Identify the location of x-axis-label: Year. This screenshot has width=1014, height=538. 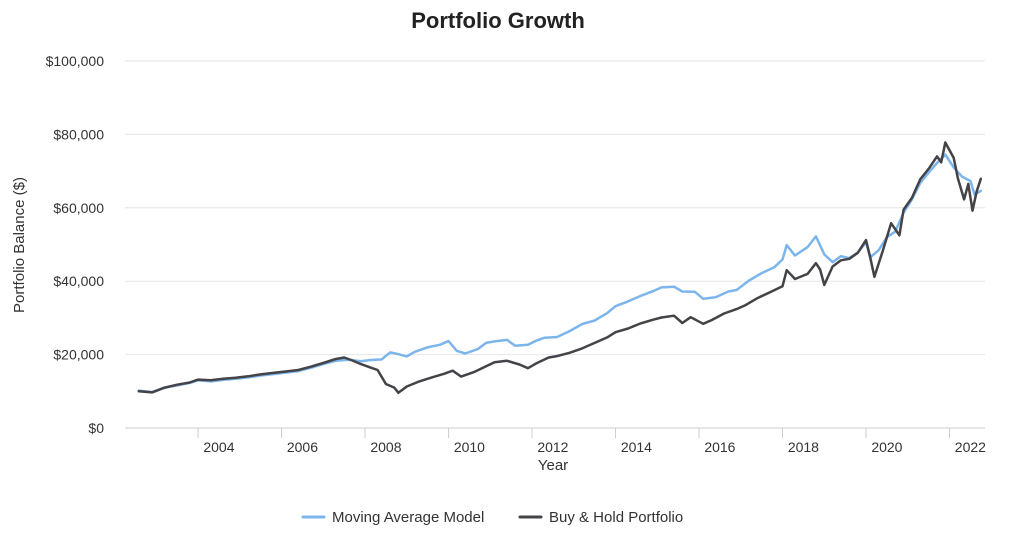
(553, 465).